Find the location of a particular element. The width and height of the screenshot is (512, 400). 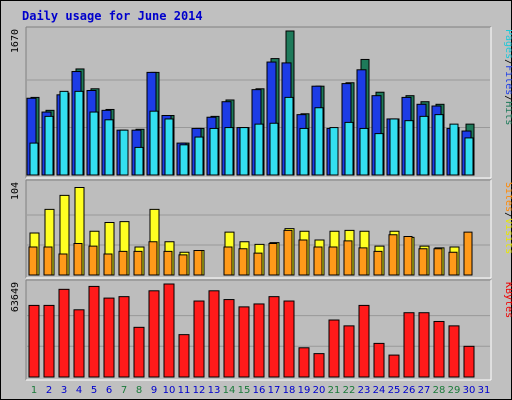

legend-entry: KBytes is located at coordinates (507, 300).